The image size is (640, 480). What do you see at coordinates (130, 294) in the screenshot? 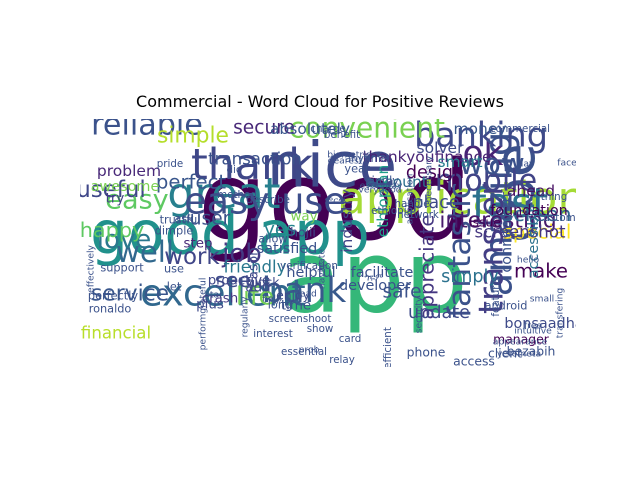
I see `word-cloud-word: service` at bounding box center [130, 294].